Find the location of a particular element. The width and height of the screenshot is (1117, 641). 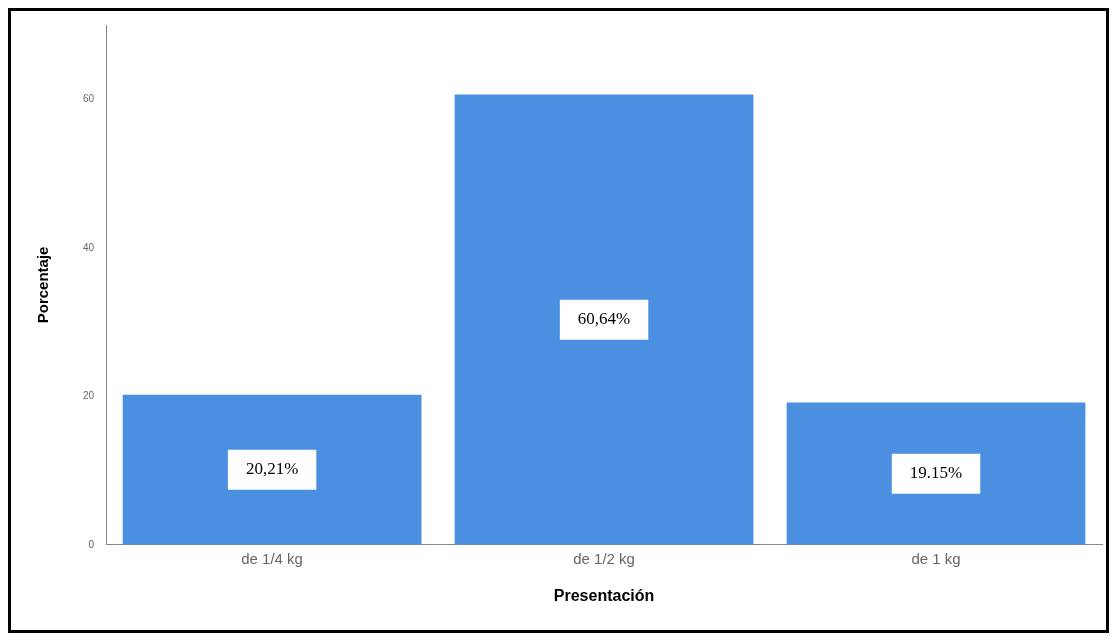

y-tick-label: 20 is located at coordinates (89, 396).